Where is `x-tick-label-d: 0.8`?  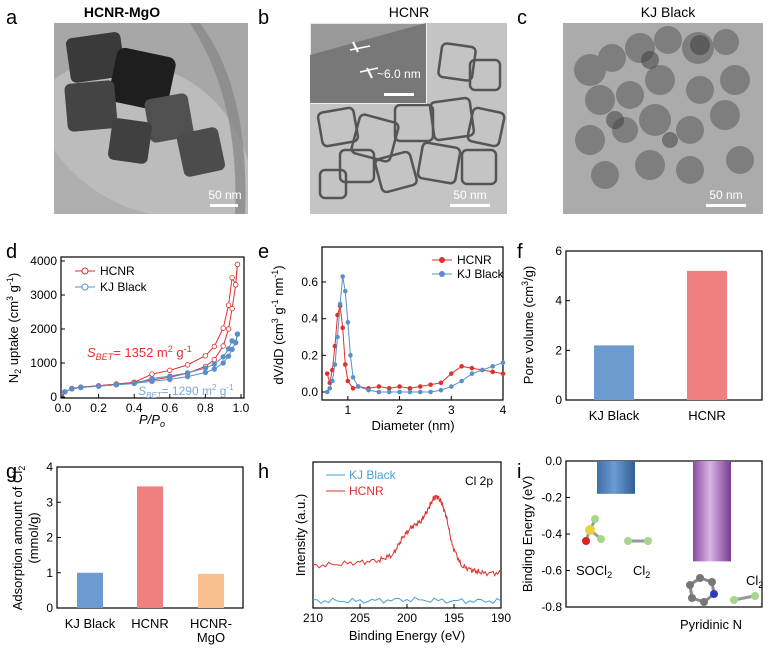 x-tick-label-d: 0.8 is located at coordinates (205, 408).